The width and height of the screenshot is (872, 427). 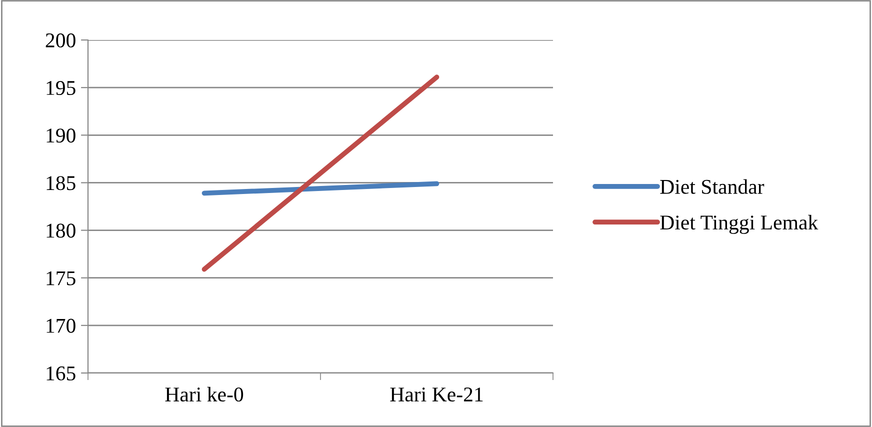 What do you see at coordinates (436, 395) in the screenshot?
I see `x-tick-label: Hari Ke-21` at bounding box center [436, 395].